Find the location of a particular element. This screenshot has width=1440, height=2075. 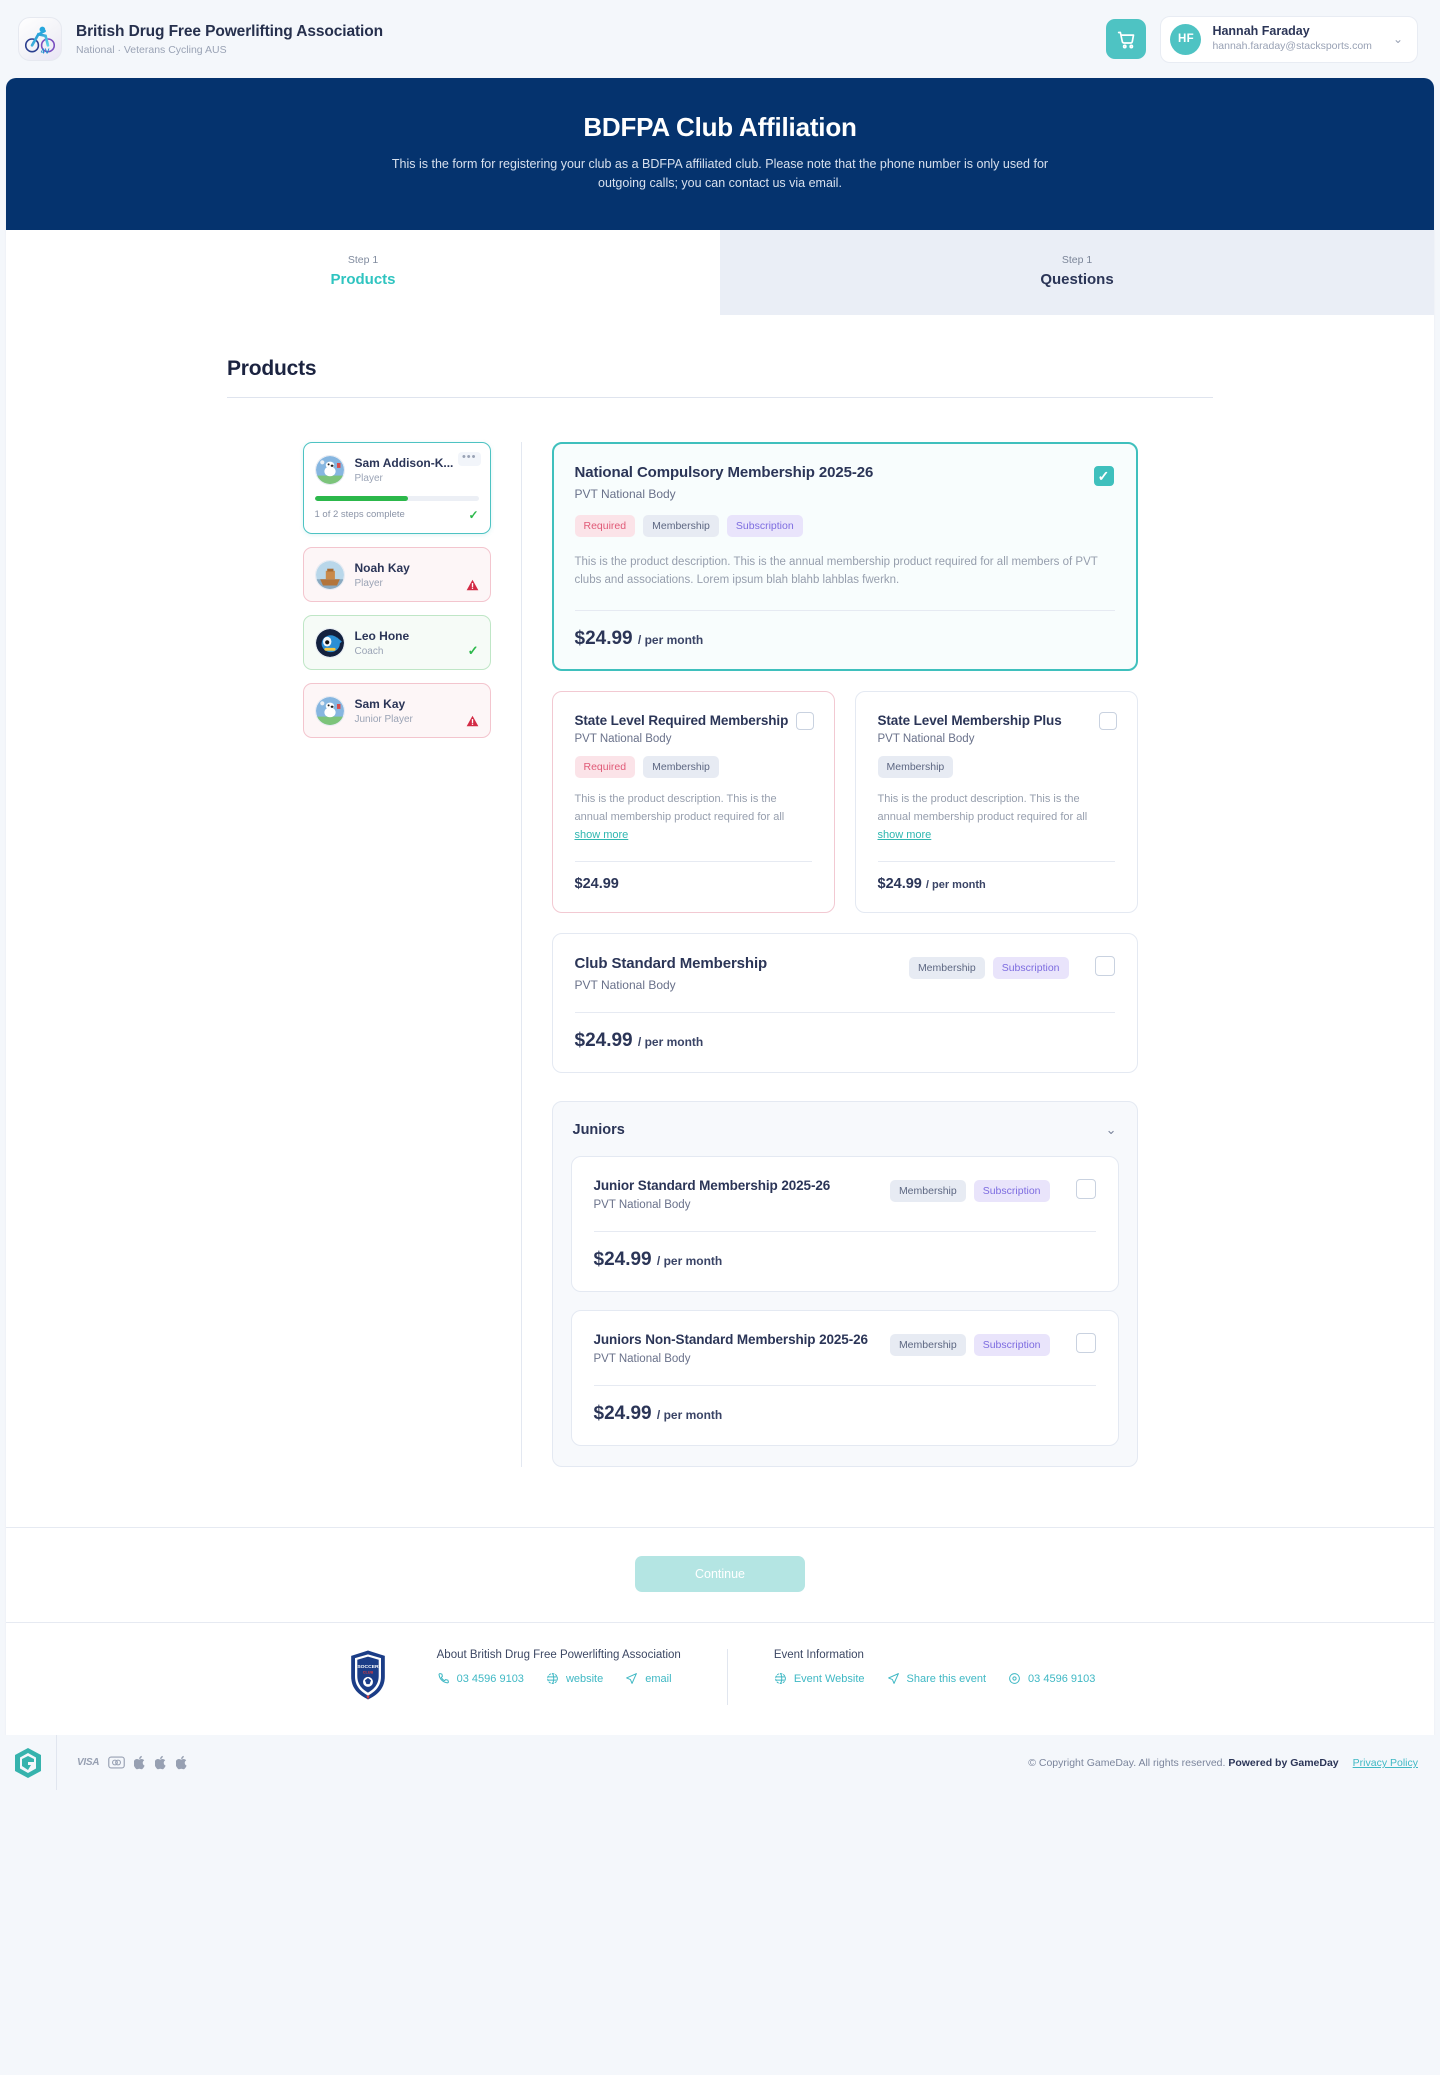

product-price-row: $24.99 is located at coordinates (693, 884).